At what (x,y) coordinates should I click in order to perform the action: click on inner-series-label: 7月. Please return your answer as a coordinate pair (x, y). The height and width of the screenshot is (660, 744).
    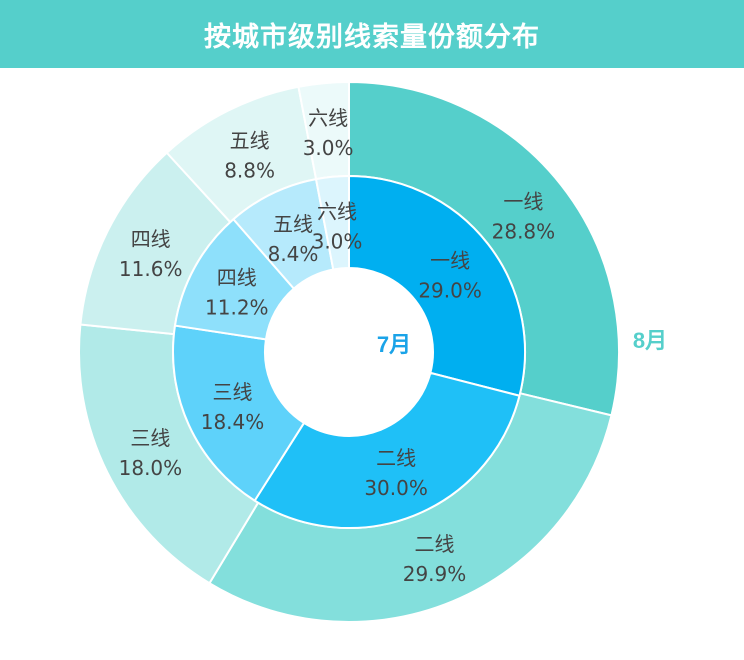
    Looking at the image, I should click on (394, 344).